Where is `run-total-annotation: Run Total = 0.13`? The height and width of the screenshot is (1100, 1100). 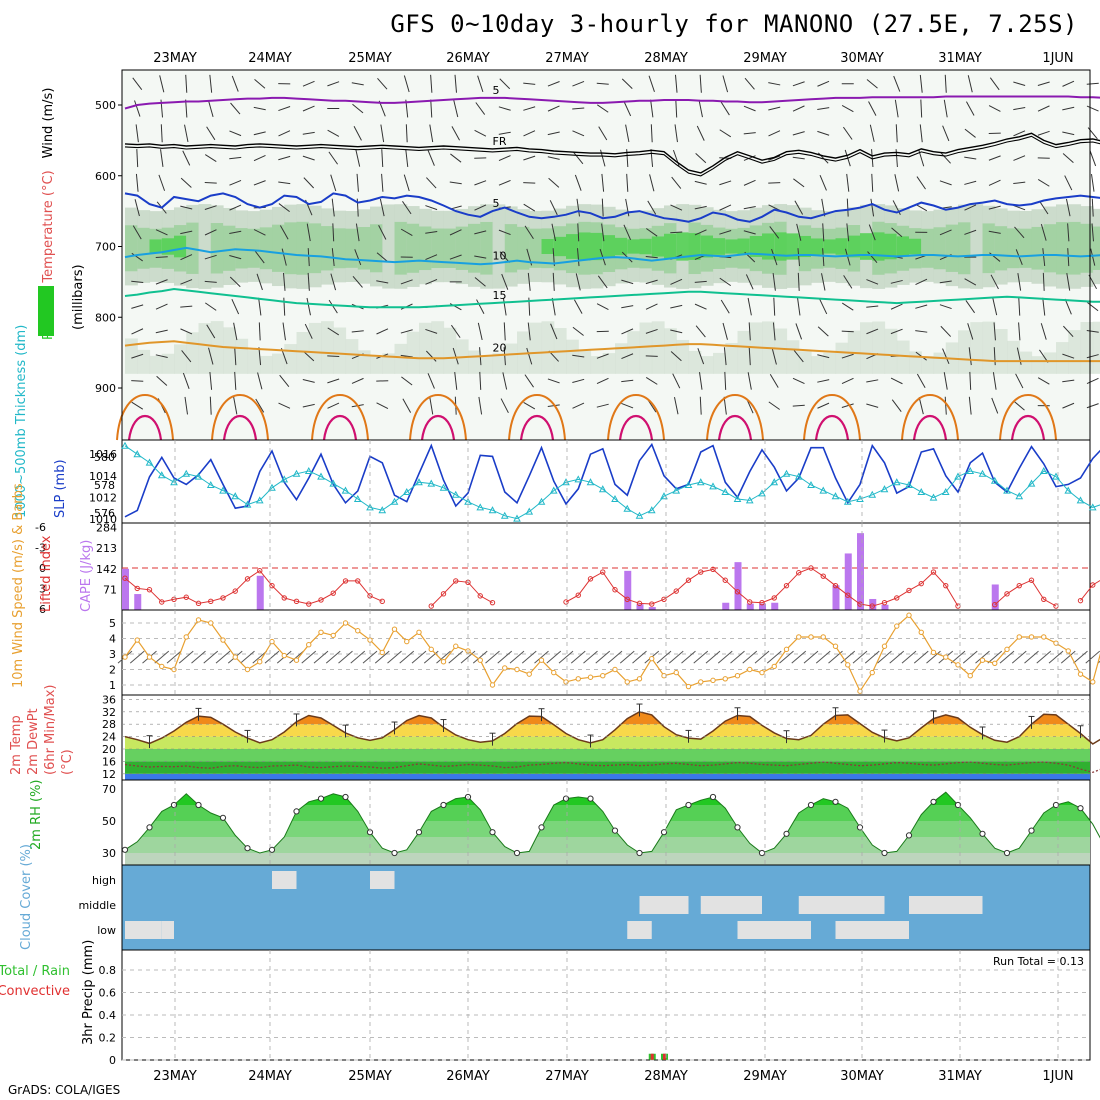
run-total-annotation: Run Total = 0.13 is located at coordinates (1038, 961).